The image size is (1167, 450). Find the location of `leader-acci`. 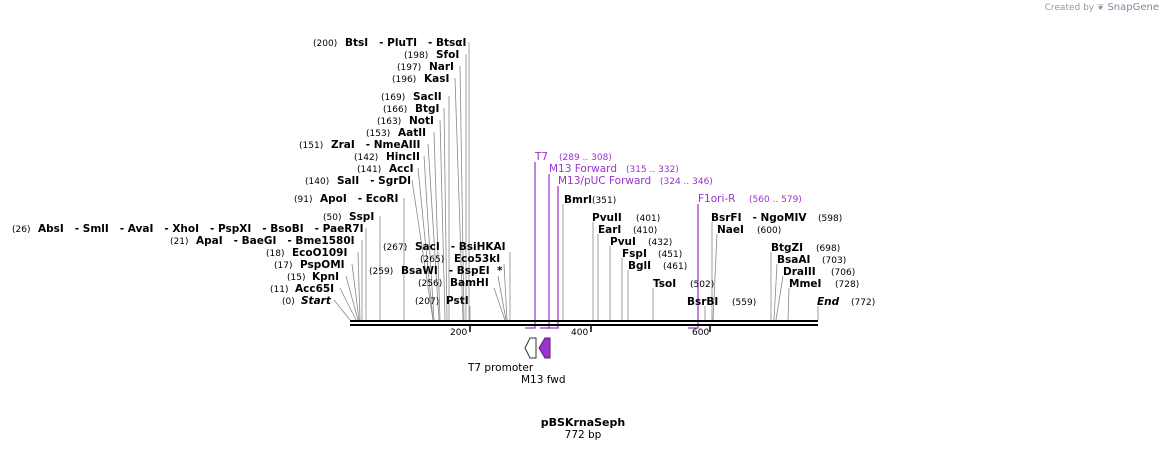

leader-acci is located at coordinates (425, 244).